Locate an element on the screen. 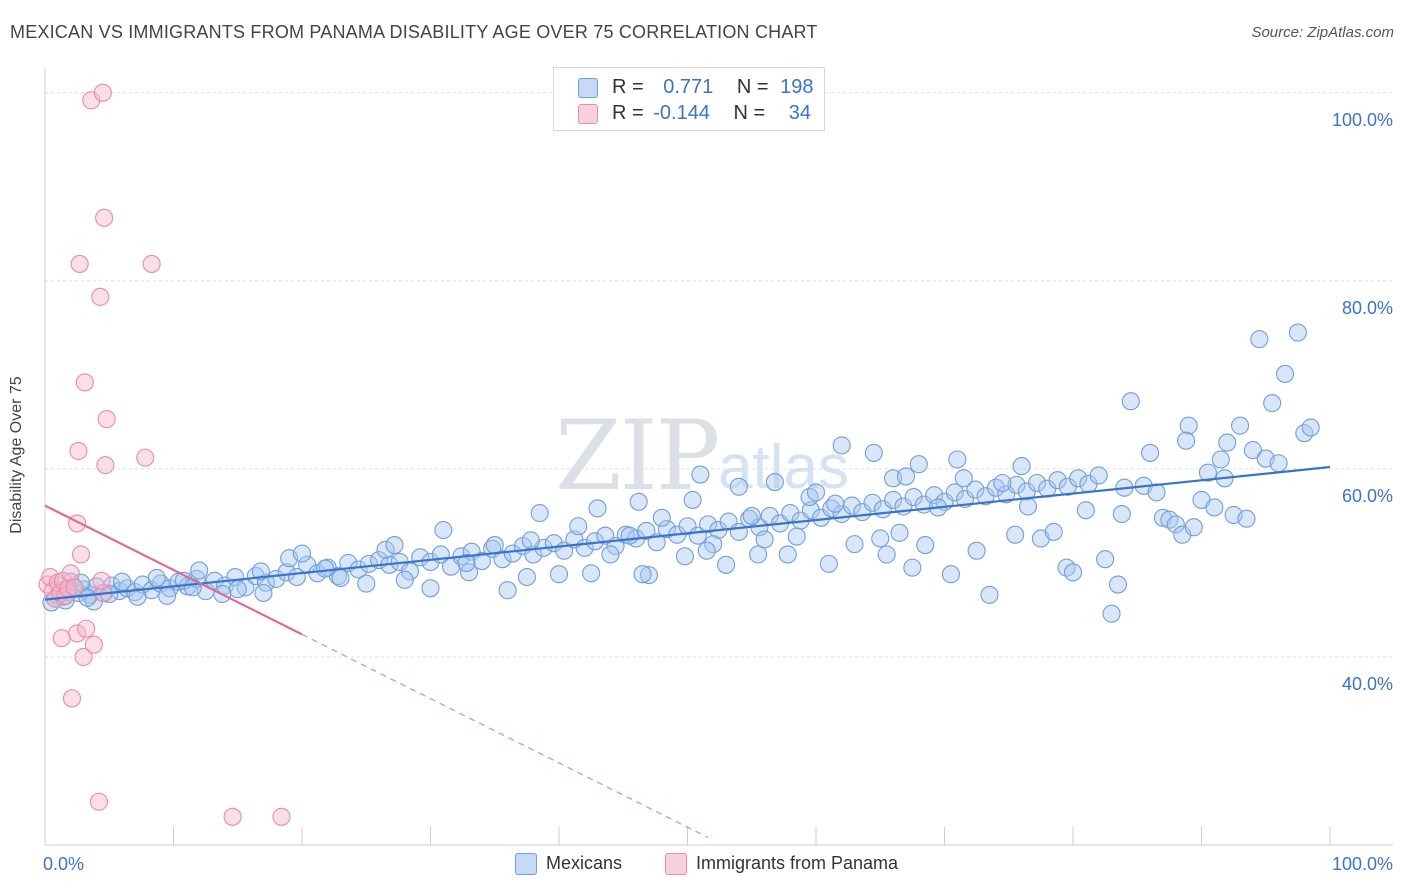  y-tick-label: 80.0% is located at coordinates (1367, 308).